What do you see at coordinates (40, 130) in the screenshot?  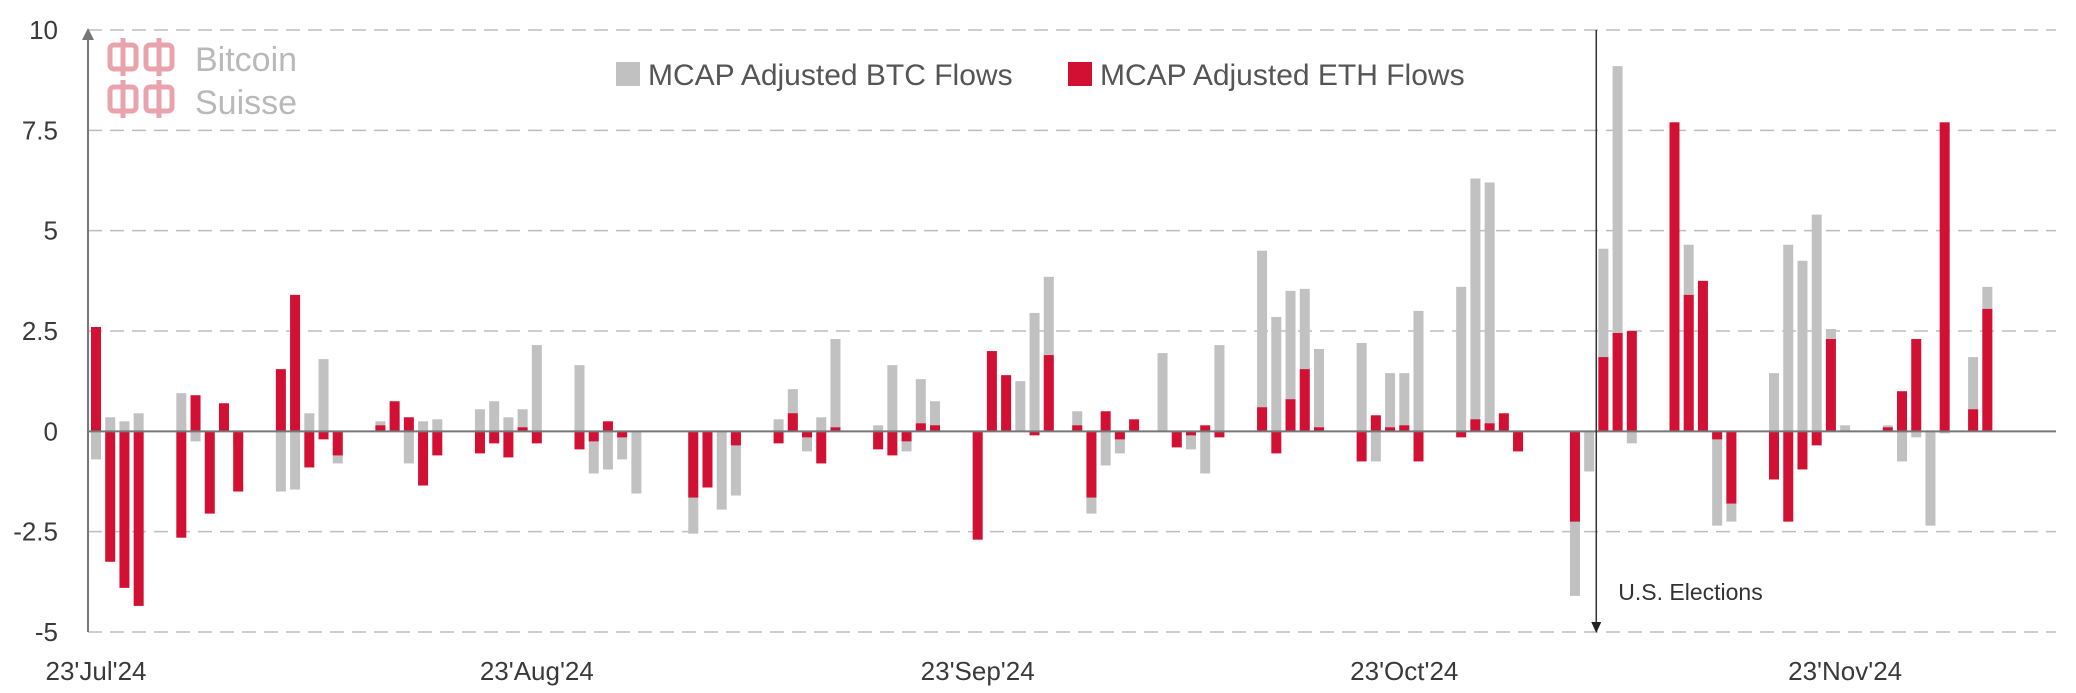 I see `y-tick-label: 7.5` at bounding box center [40, 130].